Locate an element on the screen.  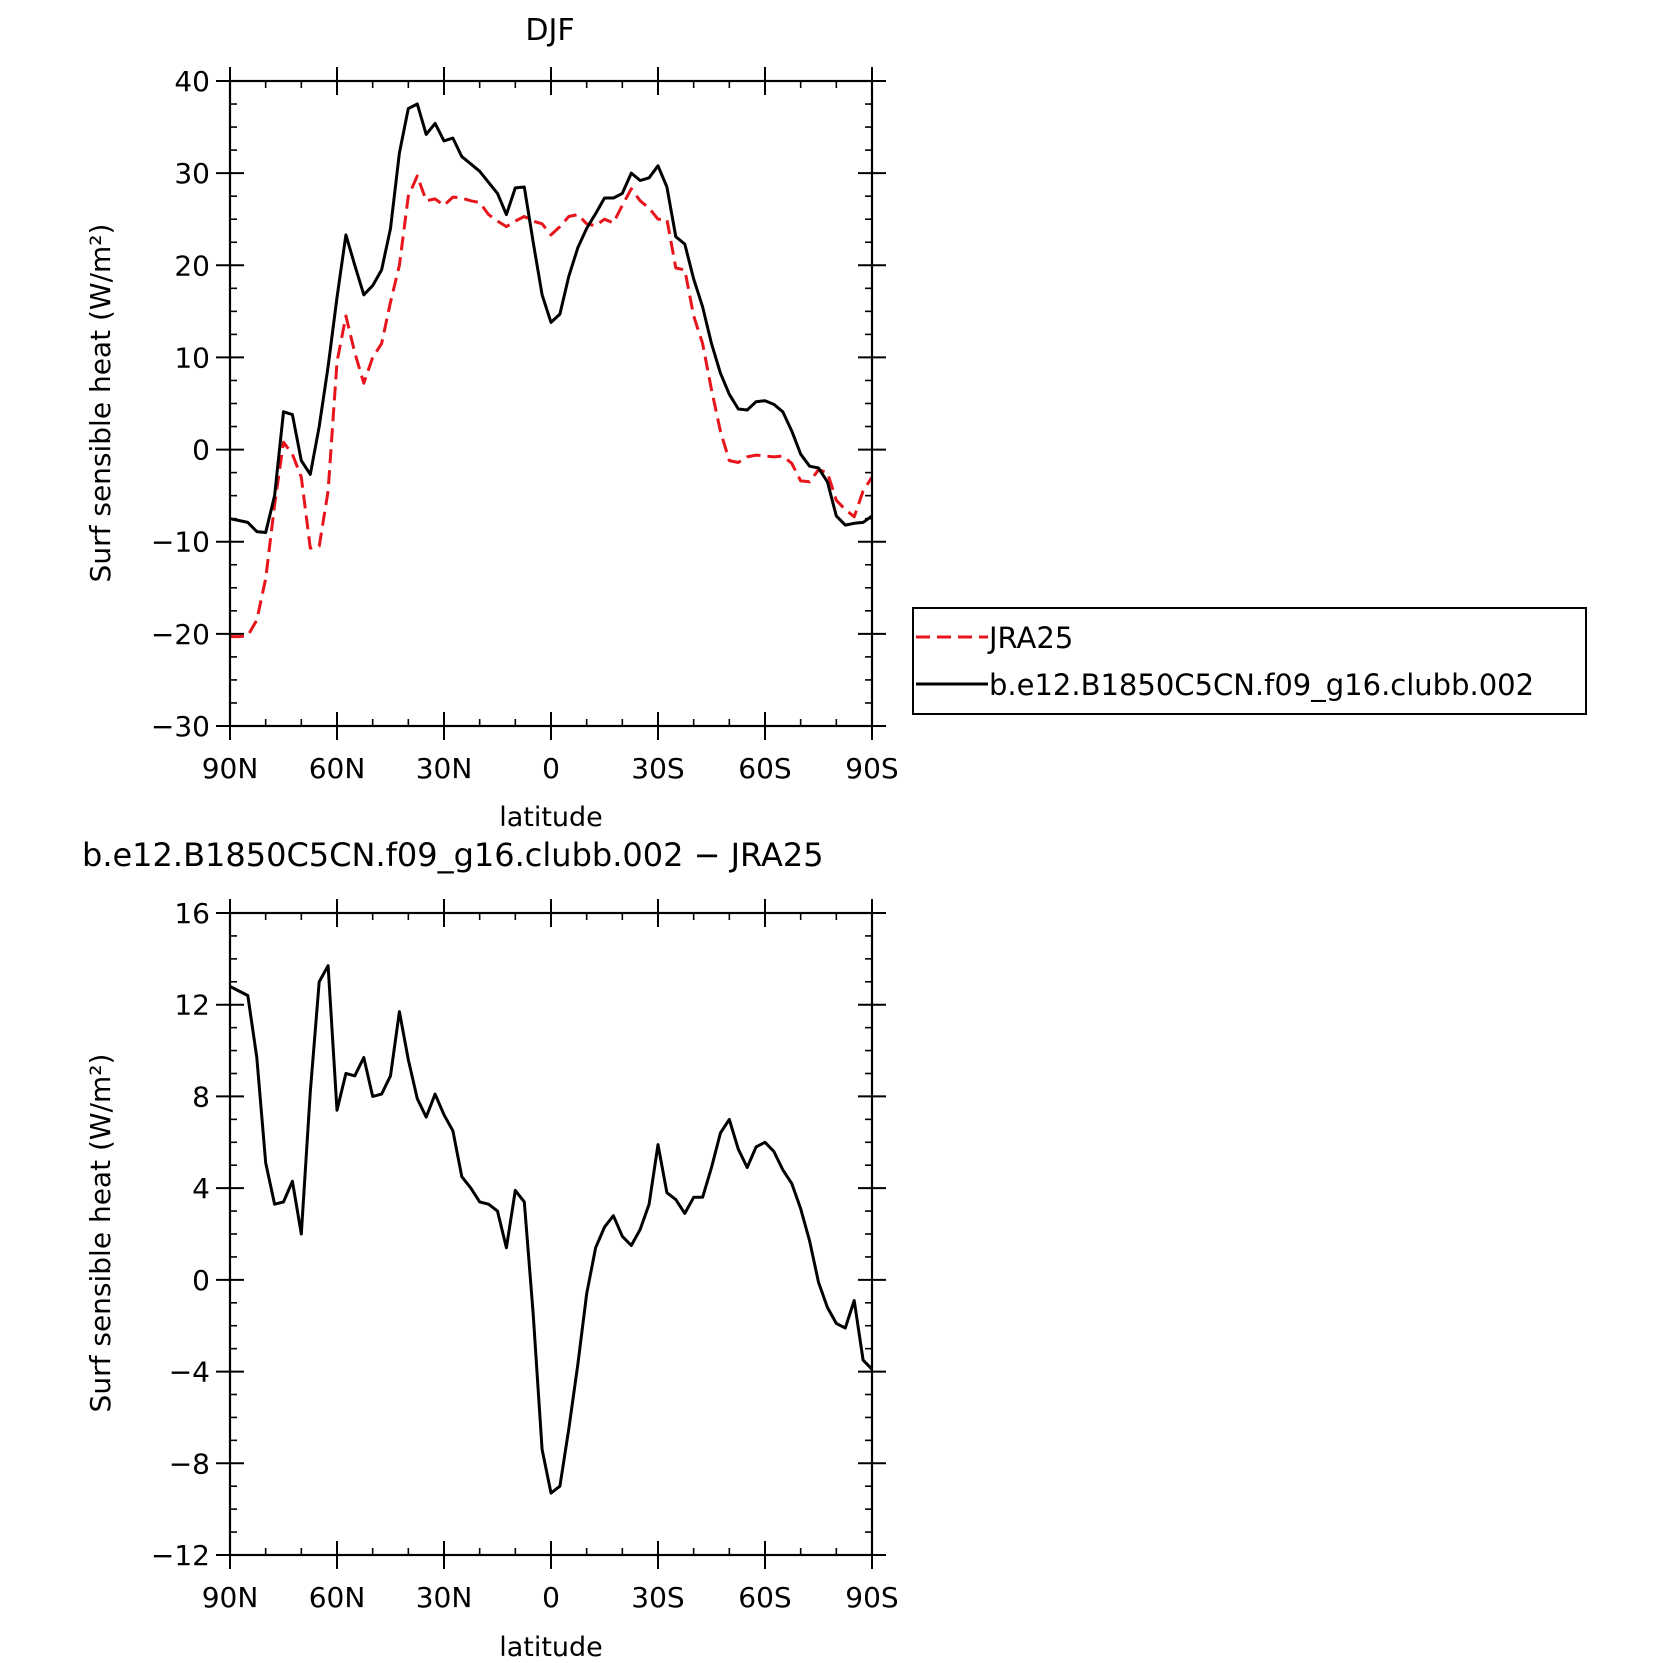
panel-top-title: DJF is located at coordinates (549, 30).